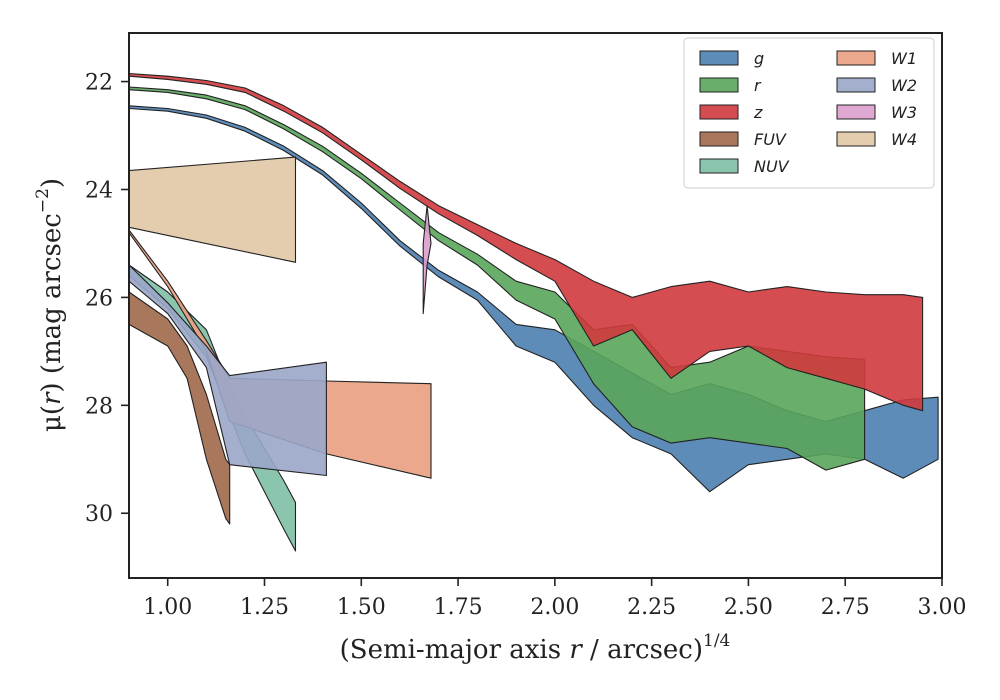 The width and height of the screenshot is (1000, 700). What do you see at coordinates (845, 607) in the screenshot?
I see `x-tick-label: 2.75` at bounding box center [845, 607].